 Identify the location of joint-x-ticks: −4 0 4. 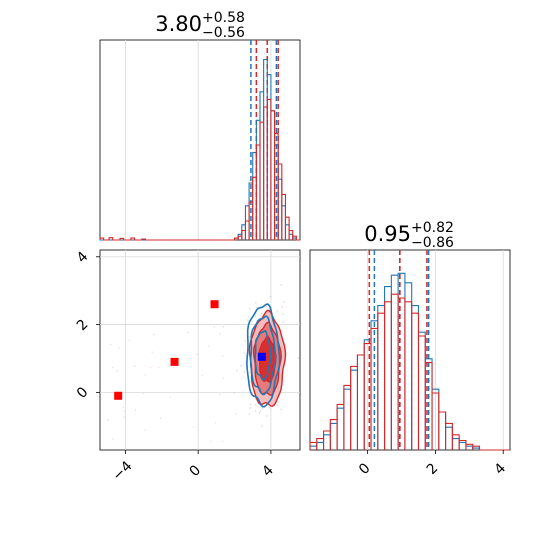
(193, 467).